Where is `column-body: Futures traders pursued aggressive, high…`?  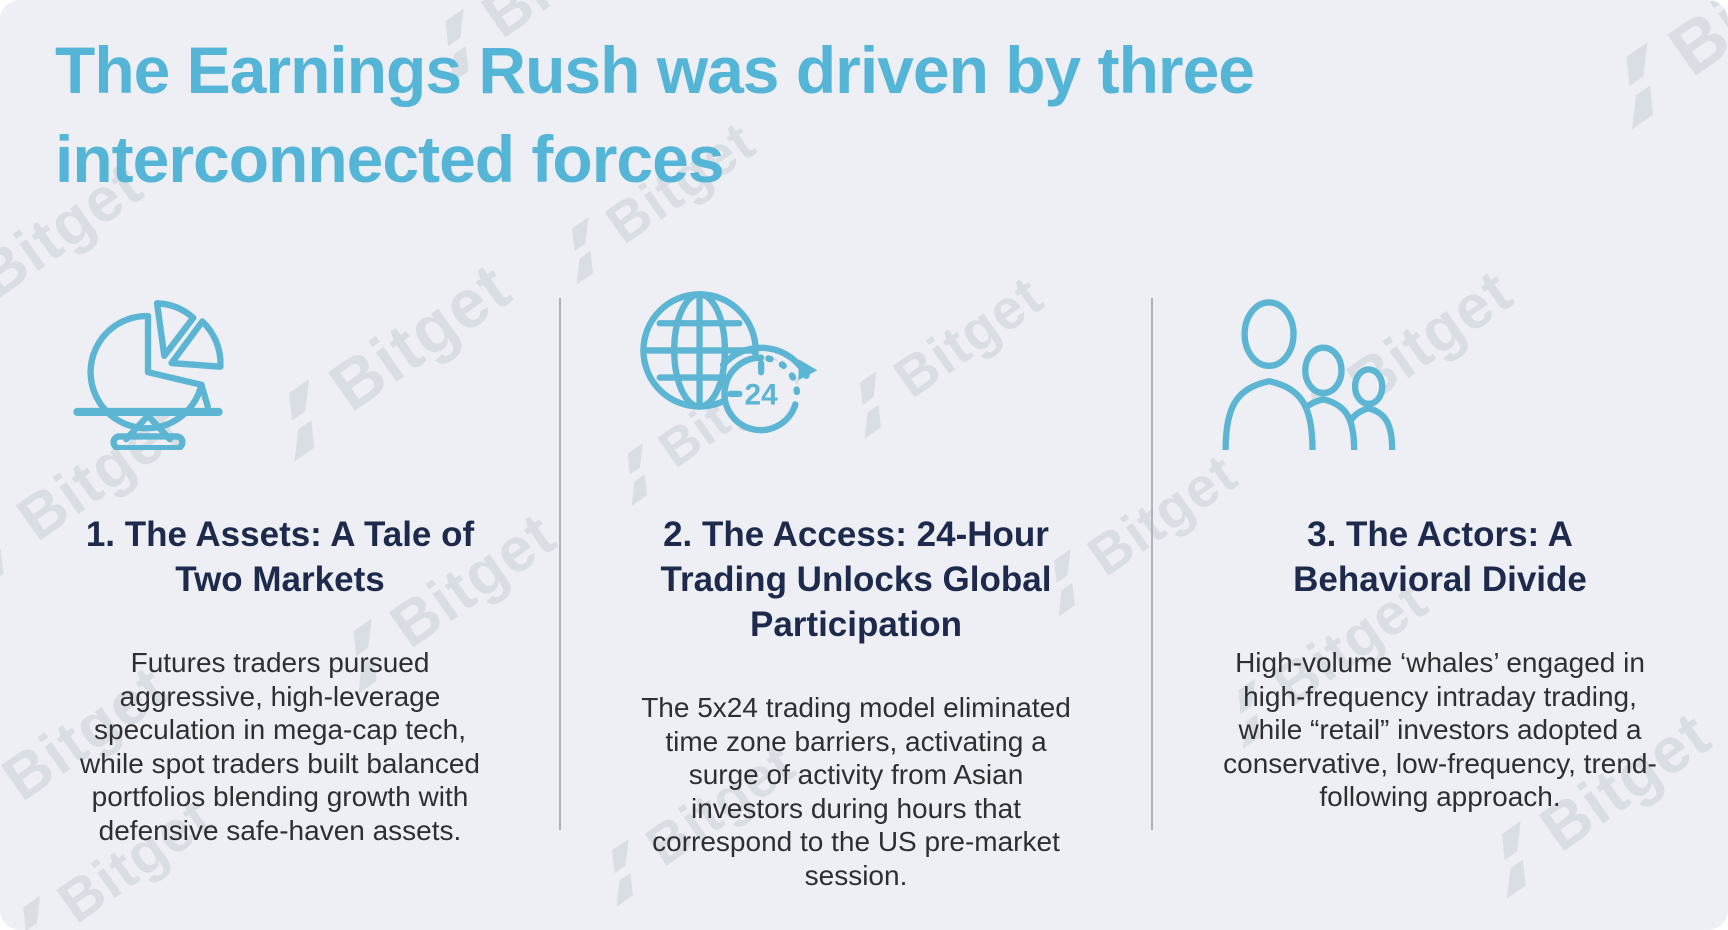
column-body: Futures traders pursued aggressive, high… is located at coordinates (279, 746).